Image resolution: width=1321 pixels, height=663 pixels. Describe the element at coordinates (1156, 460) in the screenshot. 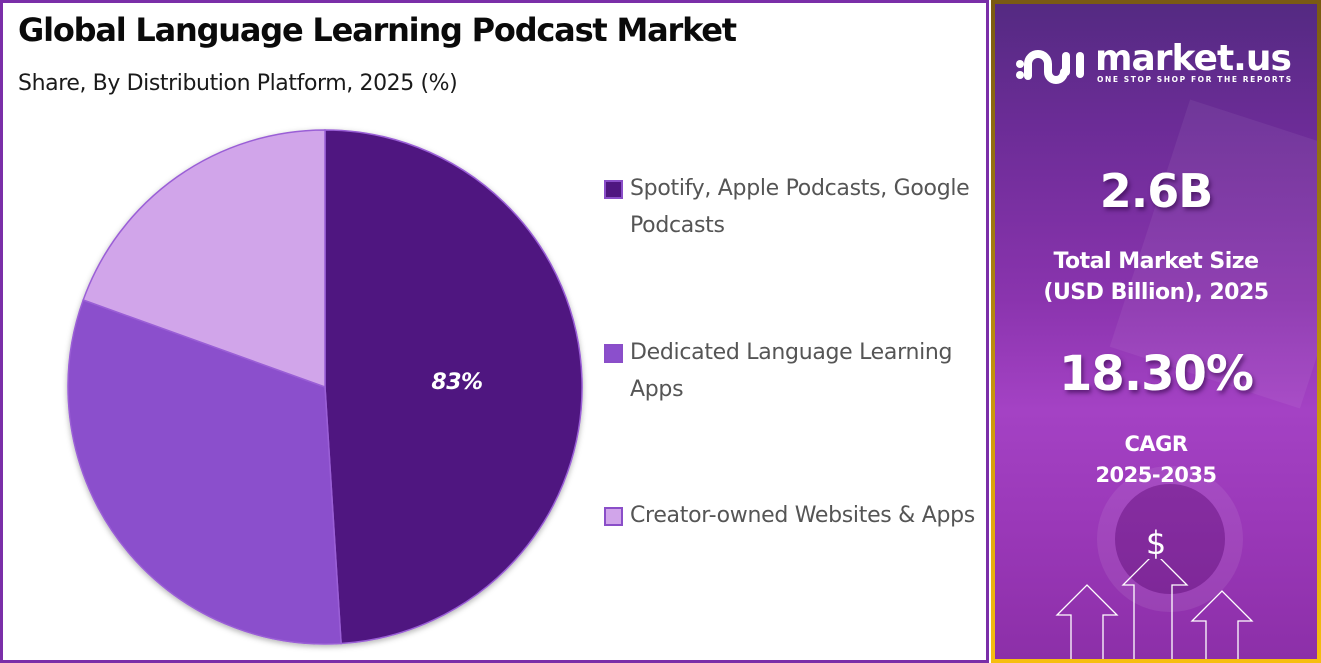

I see `cagr-label: CAGR 2025-2035` at that location.